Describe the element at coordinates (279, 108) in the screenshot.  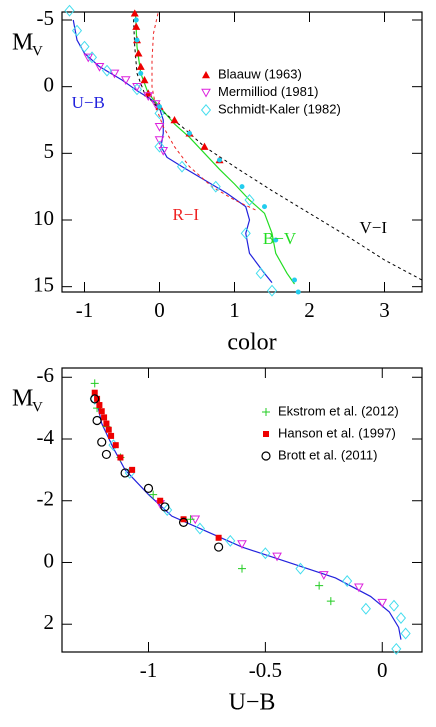
I see `legend-label: Schmidt-Kaler (1982)` at that location.